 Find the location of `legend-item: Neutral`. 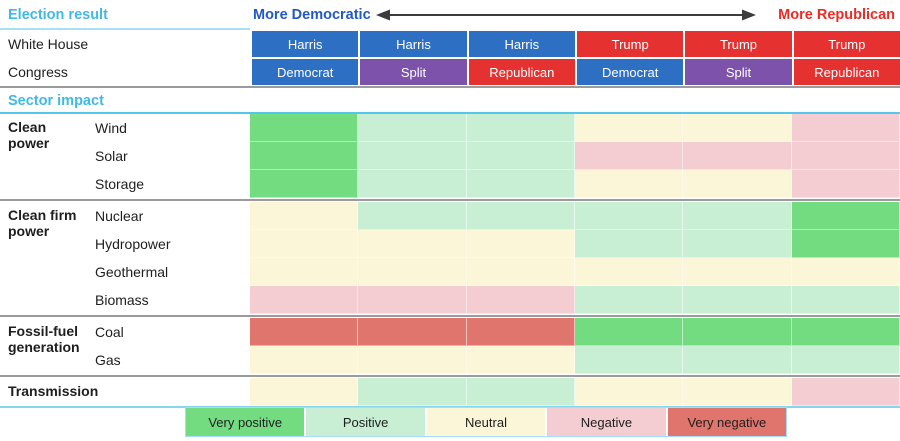

legend-item: Neutral is located at coordinates (486, 422).